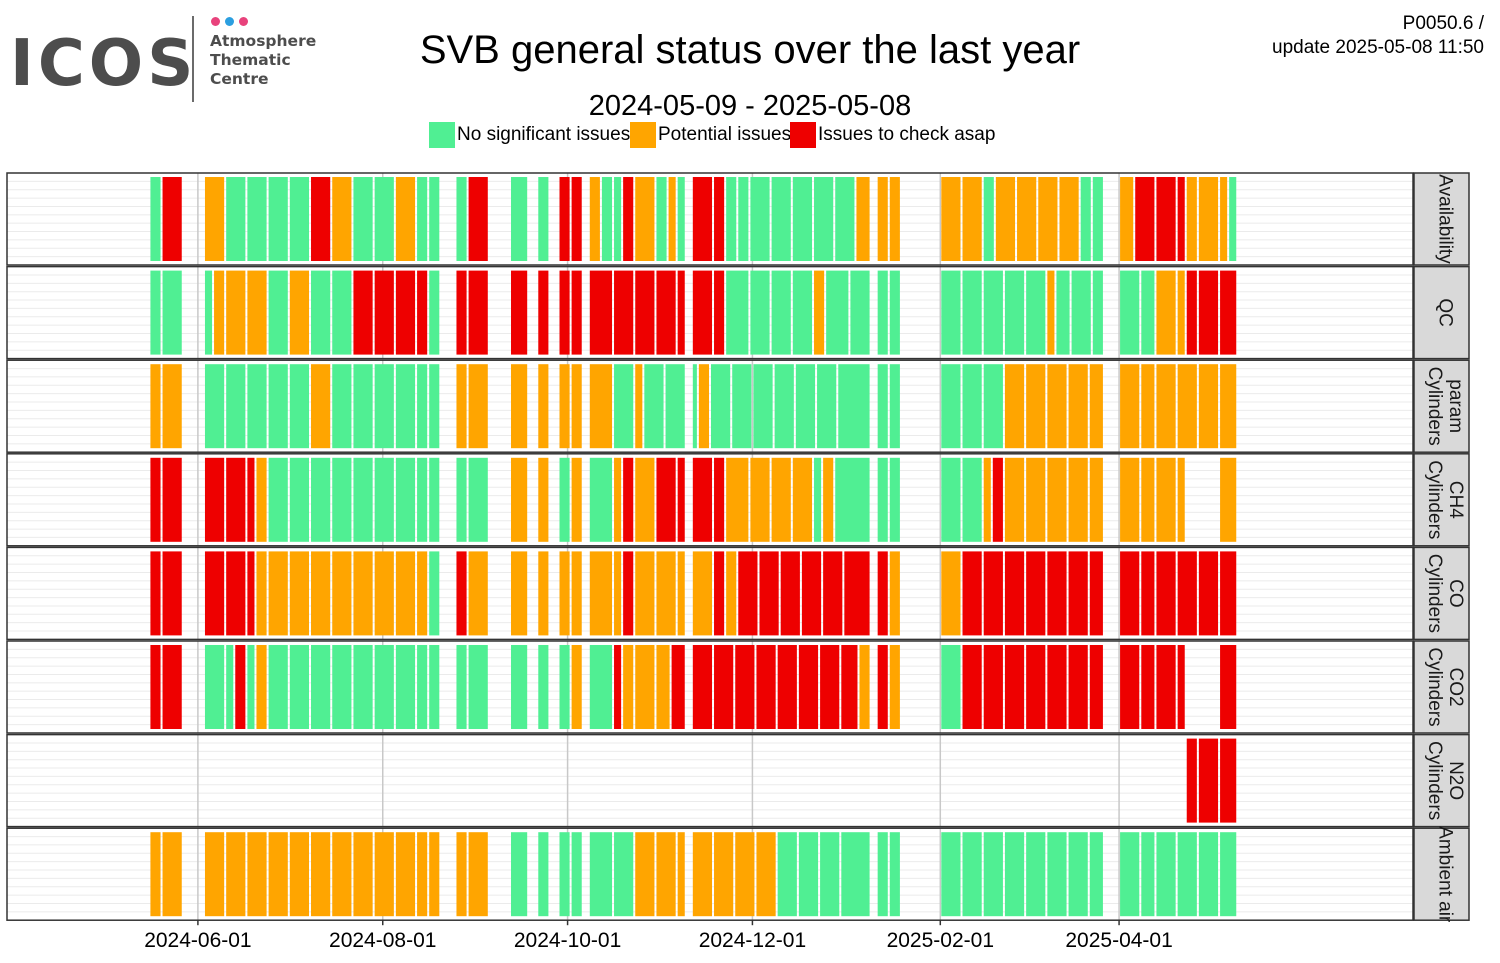 This screenshot has height=963, width=1500. Describe the element at coordinates (750, 50) in the screenshot. I see `chart-title: SVB general status over the last year` at that location.